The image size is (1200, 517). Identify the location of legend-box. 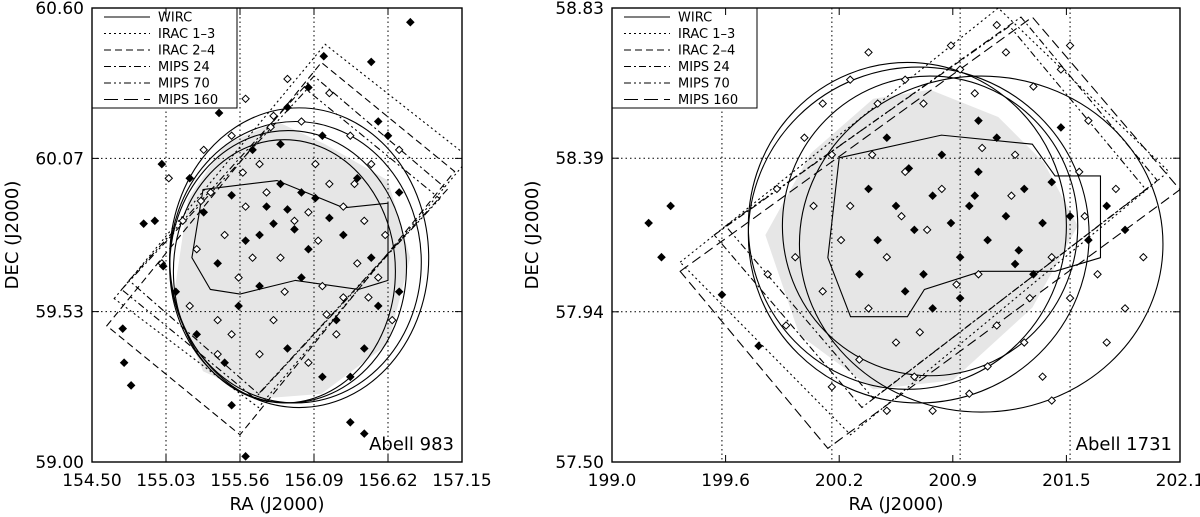
(164, 58).